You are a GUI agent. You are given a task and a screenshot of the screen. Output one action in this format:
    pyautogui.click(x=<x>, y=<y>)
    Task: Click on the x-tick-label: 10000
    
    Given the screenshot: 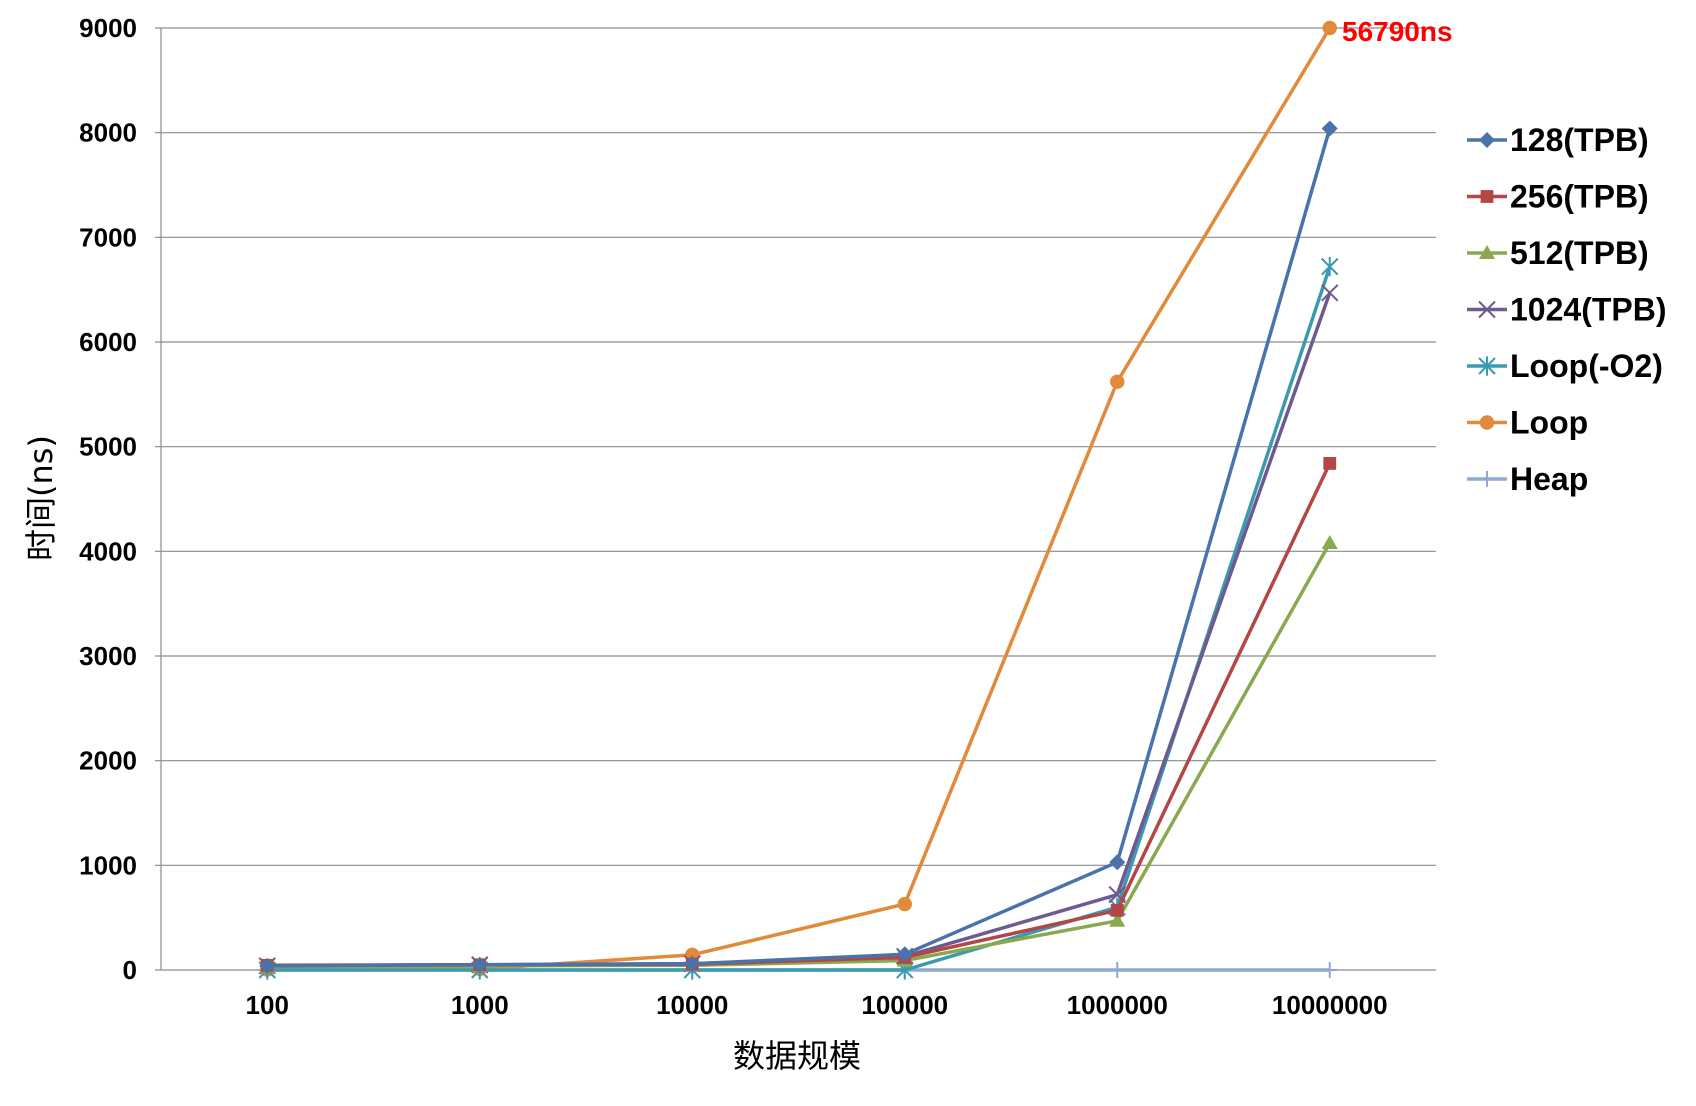 What is the action you would take?
    pyautogui.click(x=692, y=1005)
    